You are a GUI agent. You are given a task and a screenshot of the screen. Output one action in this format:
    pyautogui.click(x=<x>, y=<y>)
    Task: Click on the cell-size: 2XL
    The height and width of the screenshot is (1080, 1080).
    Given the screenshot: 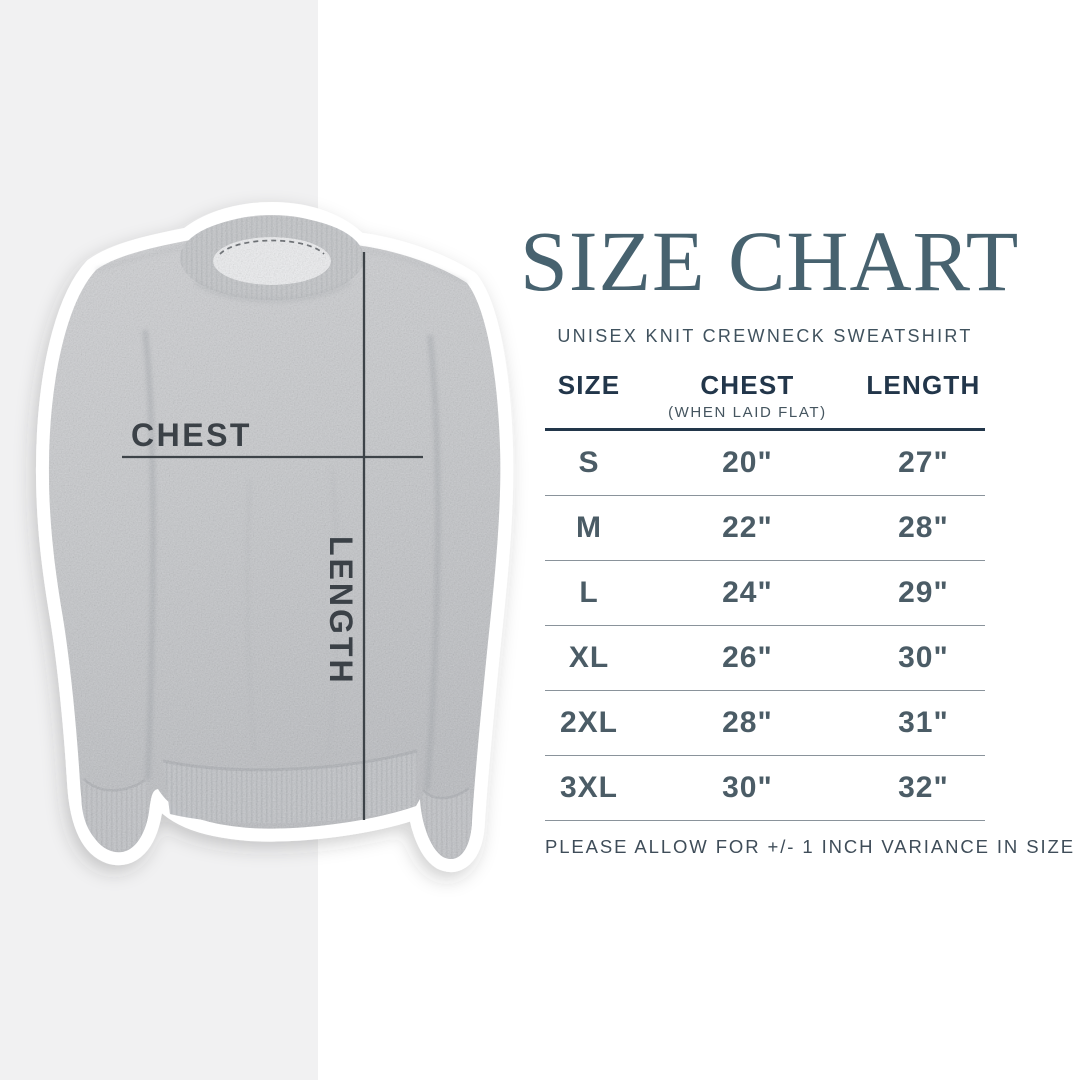 What is the action you would take?
    pyautogui.click(x=589, y=722)
    